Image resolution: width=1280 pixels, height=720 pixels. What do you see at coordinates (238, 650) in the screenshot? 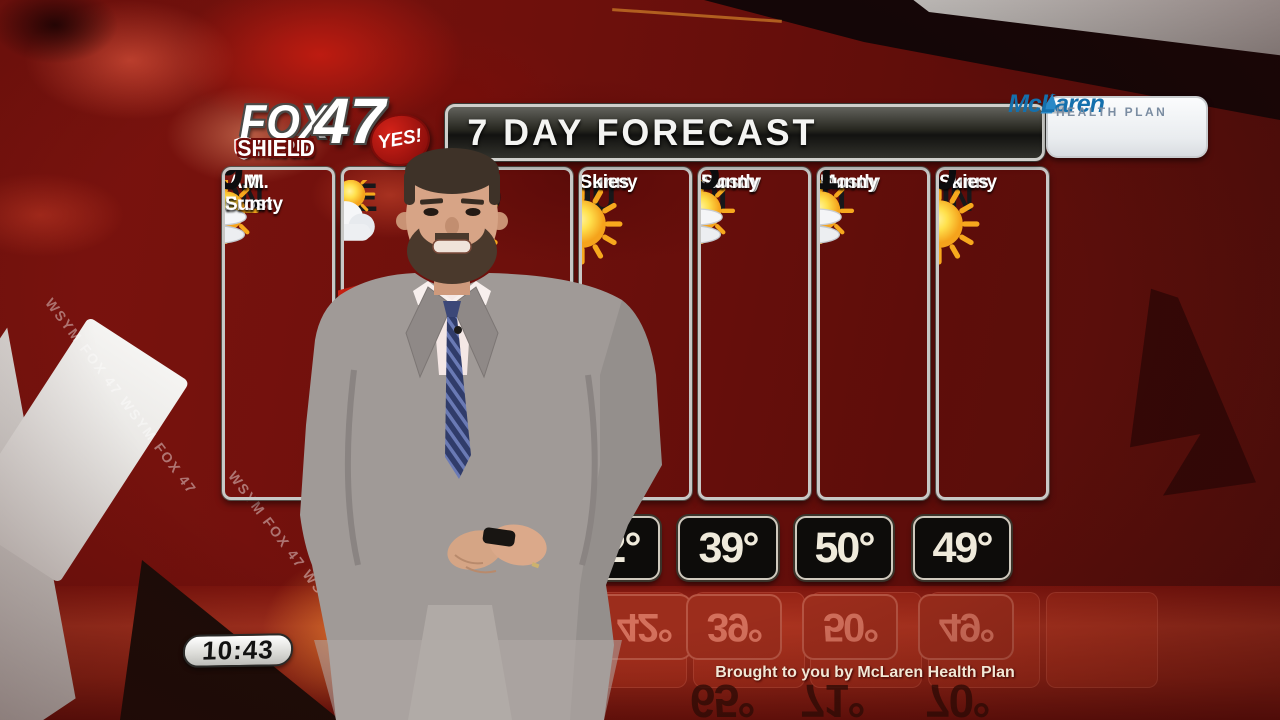
I see `time-bug: 10:43` at bounding box center [238, 650].